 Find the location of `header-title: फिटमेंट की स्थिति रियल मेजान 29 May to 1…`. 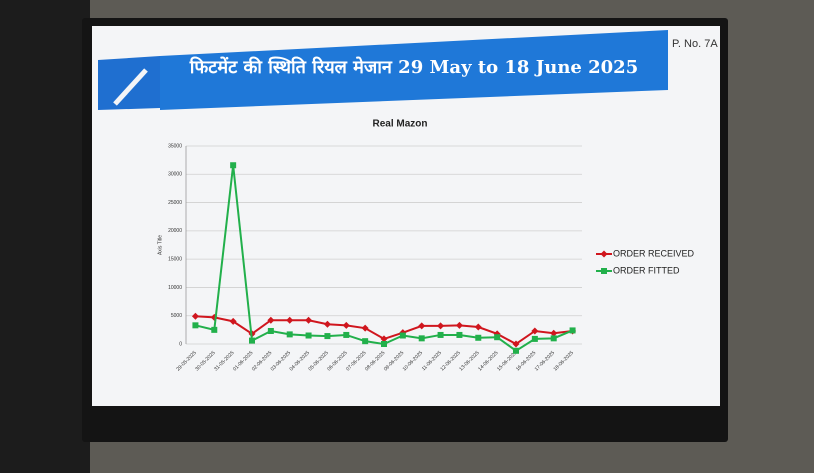

header-title: फिटमेंट की स्थिति रियल मेजान 29 May to 1… is located at coordinates (413, 67).